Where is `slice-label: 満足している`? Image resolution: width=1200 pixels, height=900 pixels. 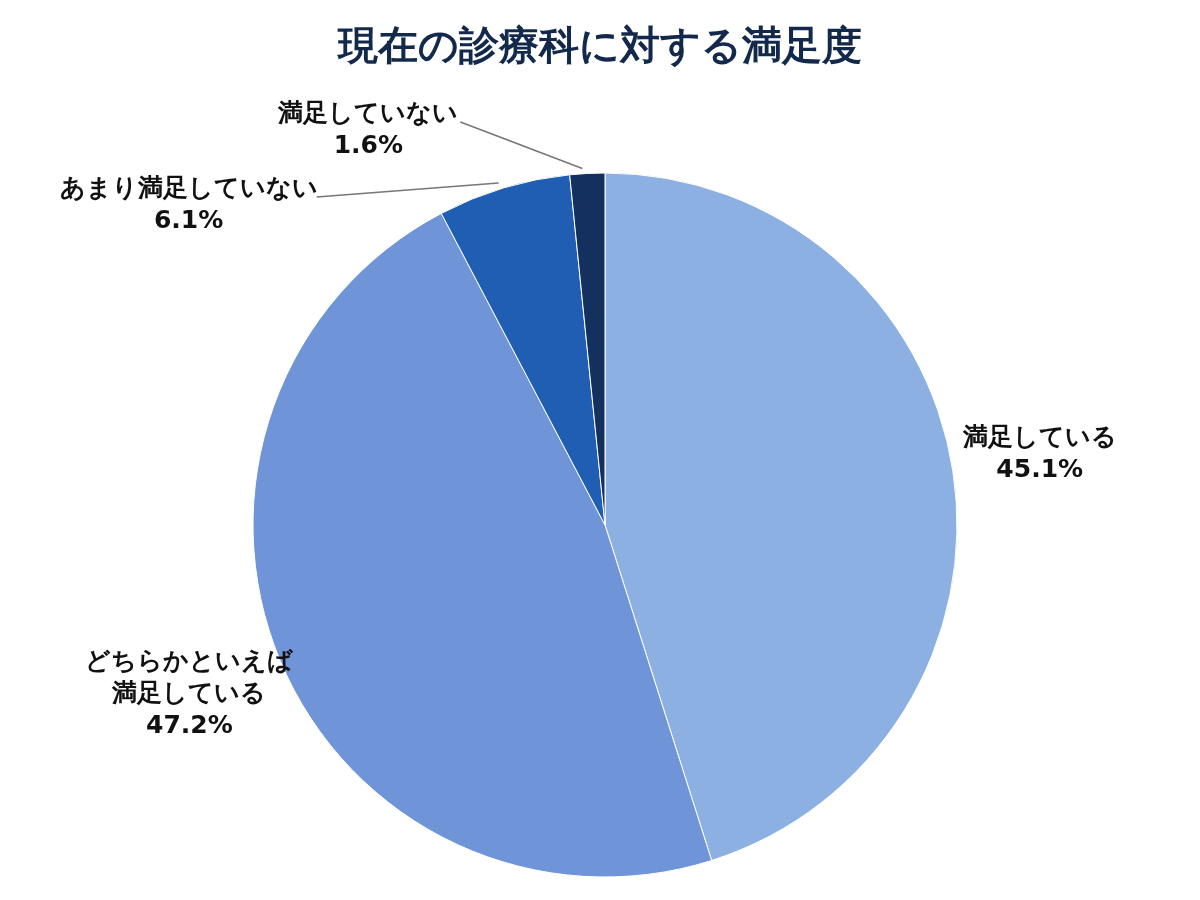
slice-label: 満足している is located at coordinates (1039, 436).